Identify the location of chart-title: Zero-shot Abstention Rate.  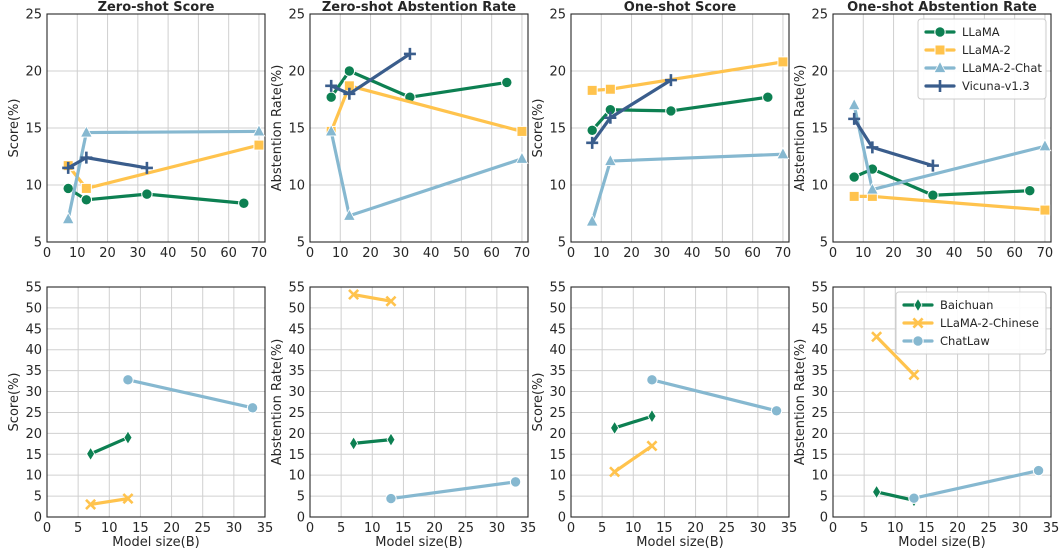
(419, 7).